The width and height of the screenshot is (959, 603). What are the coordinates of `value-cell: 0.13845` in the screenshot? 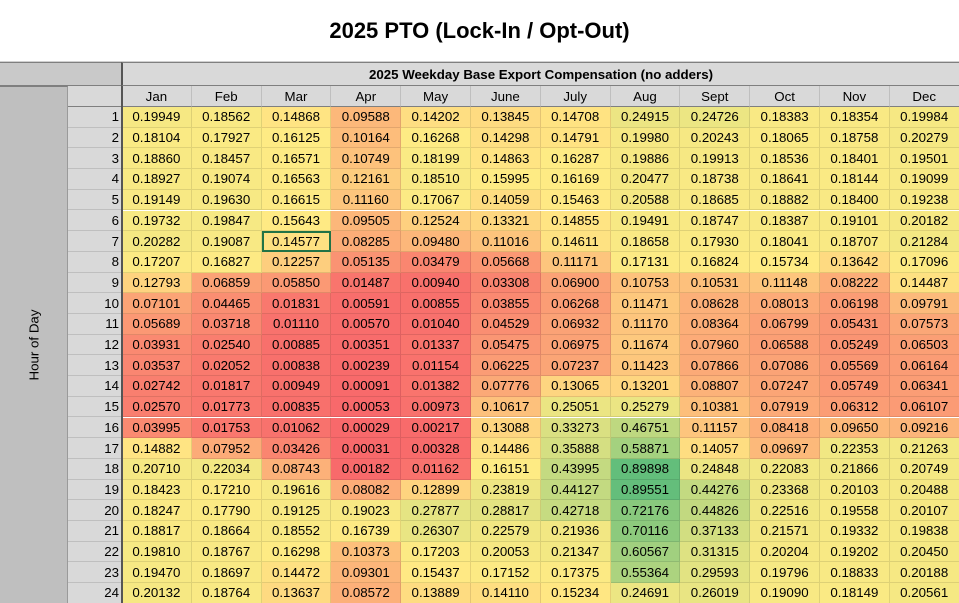 It's located at (506, 117).